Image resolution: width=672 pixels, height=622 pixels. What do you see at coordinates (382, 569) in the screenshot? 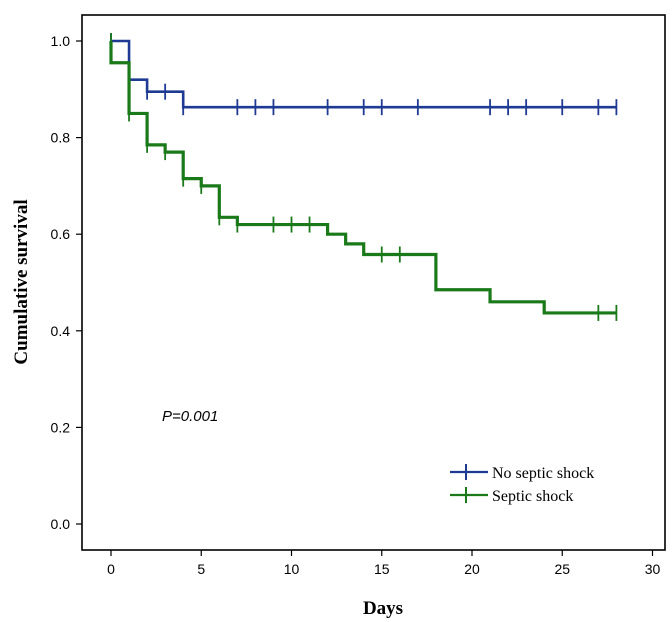
I see `x-tick-label-15: 15` at bounding box center [382, 569].